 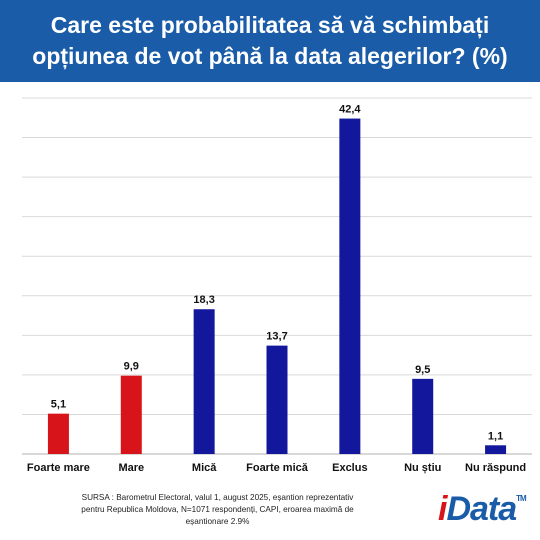 What do you see at coordinates (58, 468) in the screenshot?
I see `category-label: Foarte mare` at bounding box center [58, 468].